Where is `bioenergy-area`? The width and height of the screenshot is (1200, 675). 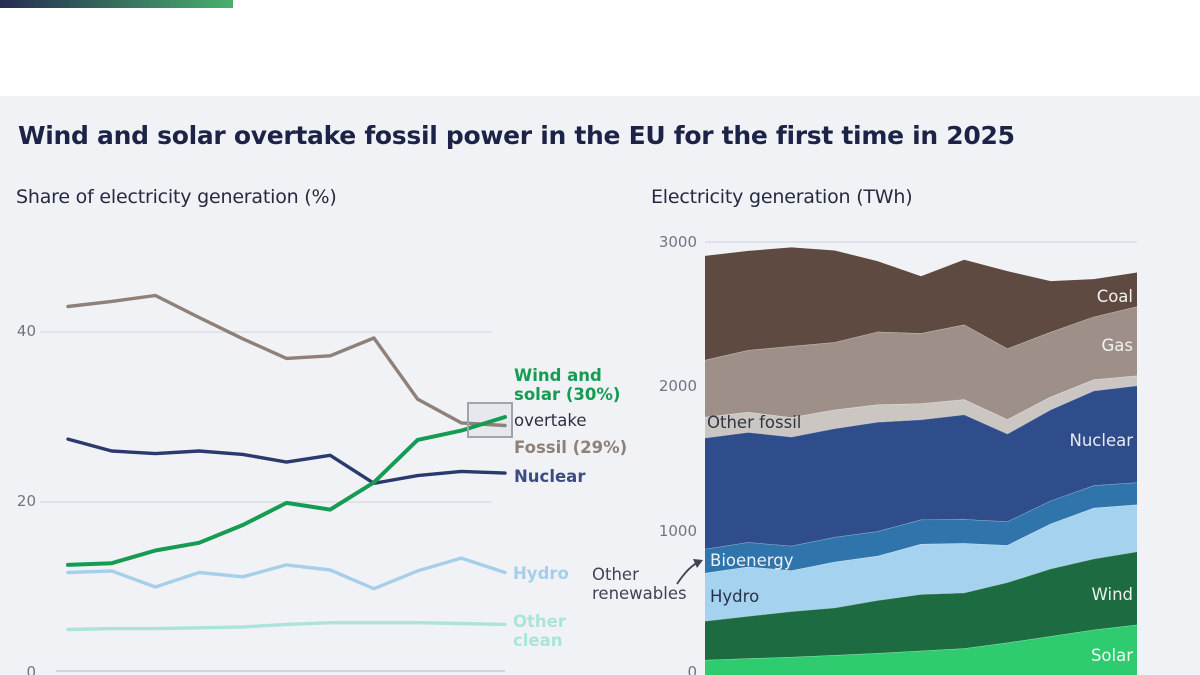 bioenergy-area is located at coordinates (921, 527).